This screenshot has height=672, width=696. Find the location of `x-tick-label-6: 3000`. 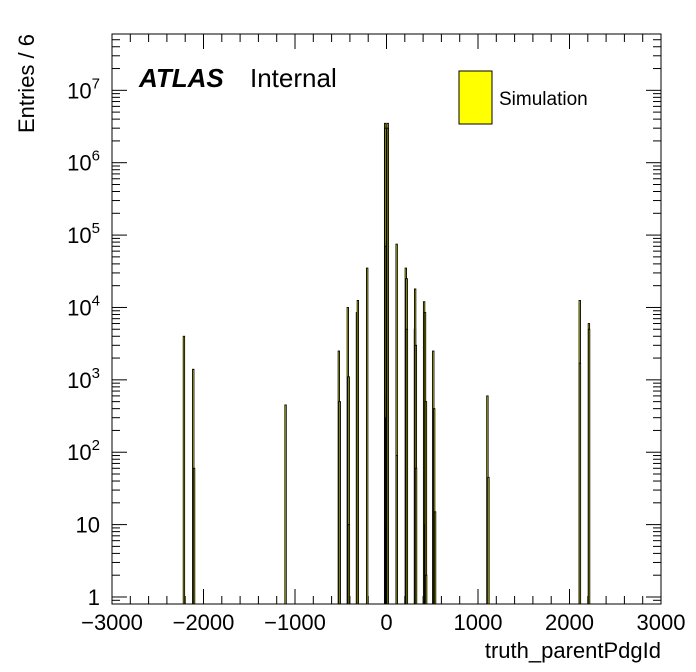

x-tick-label-6: 3000 is located at coordinates (661, 622).